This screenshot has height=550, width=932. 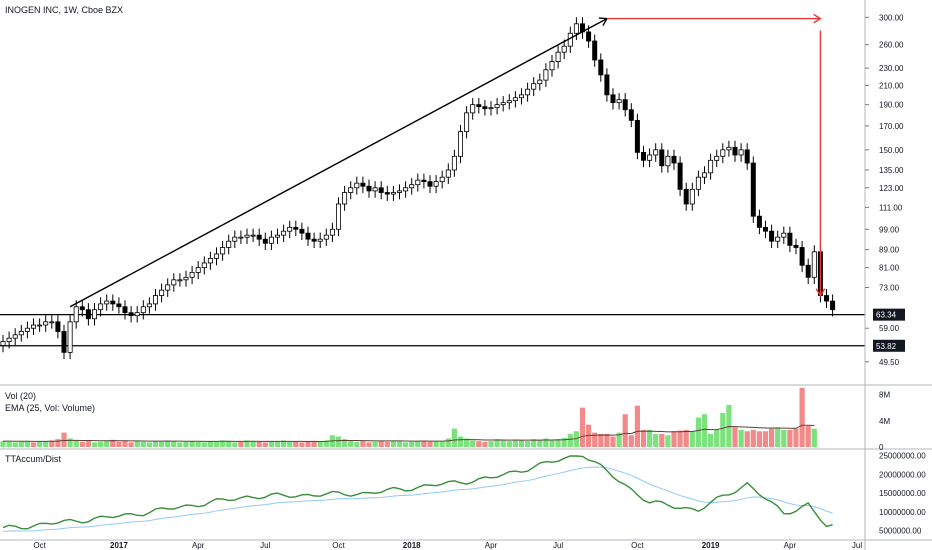 What do you see at coordinates (889, 250) in the screenshot?
I see `price-tick-label: 89.00` at bounding box center [889, 250].